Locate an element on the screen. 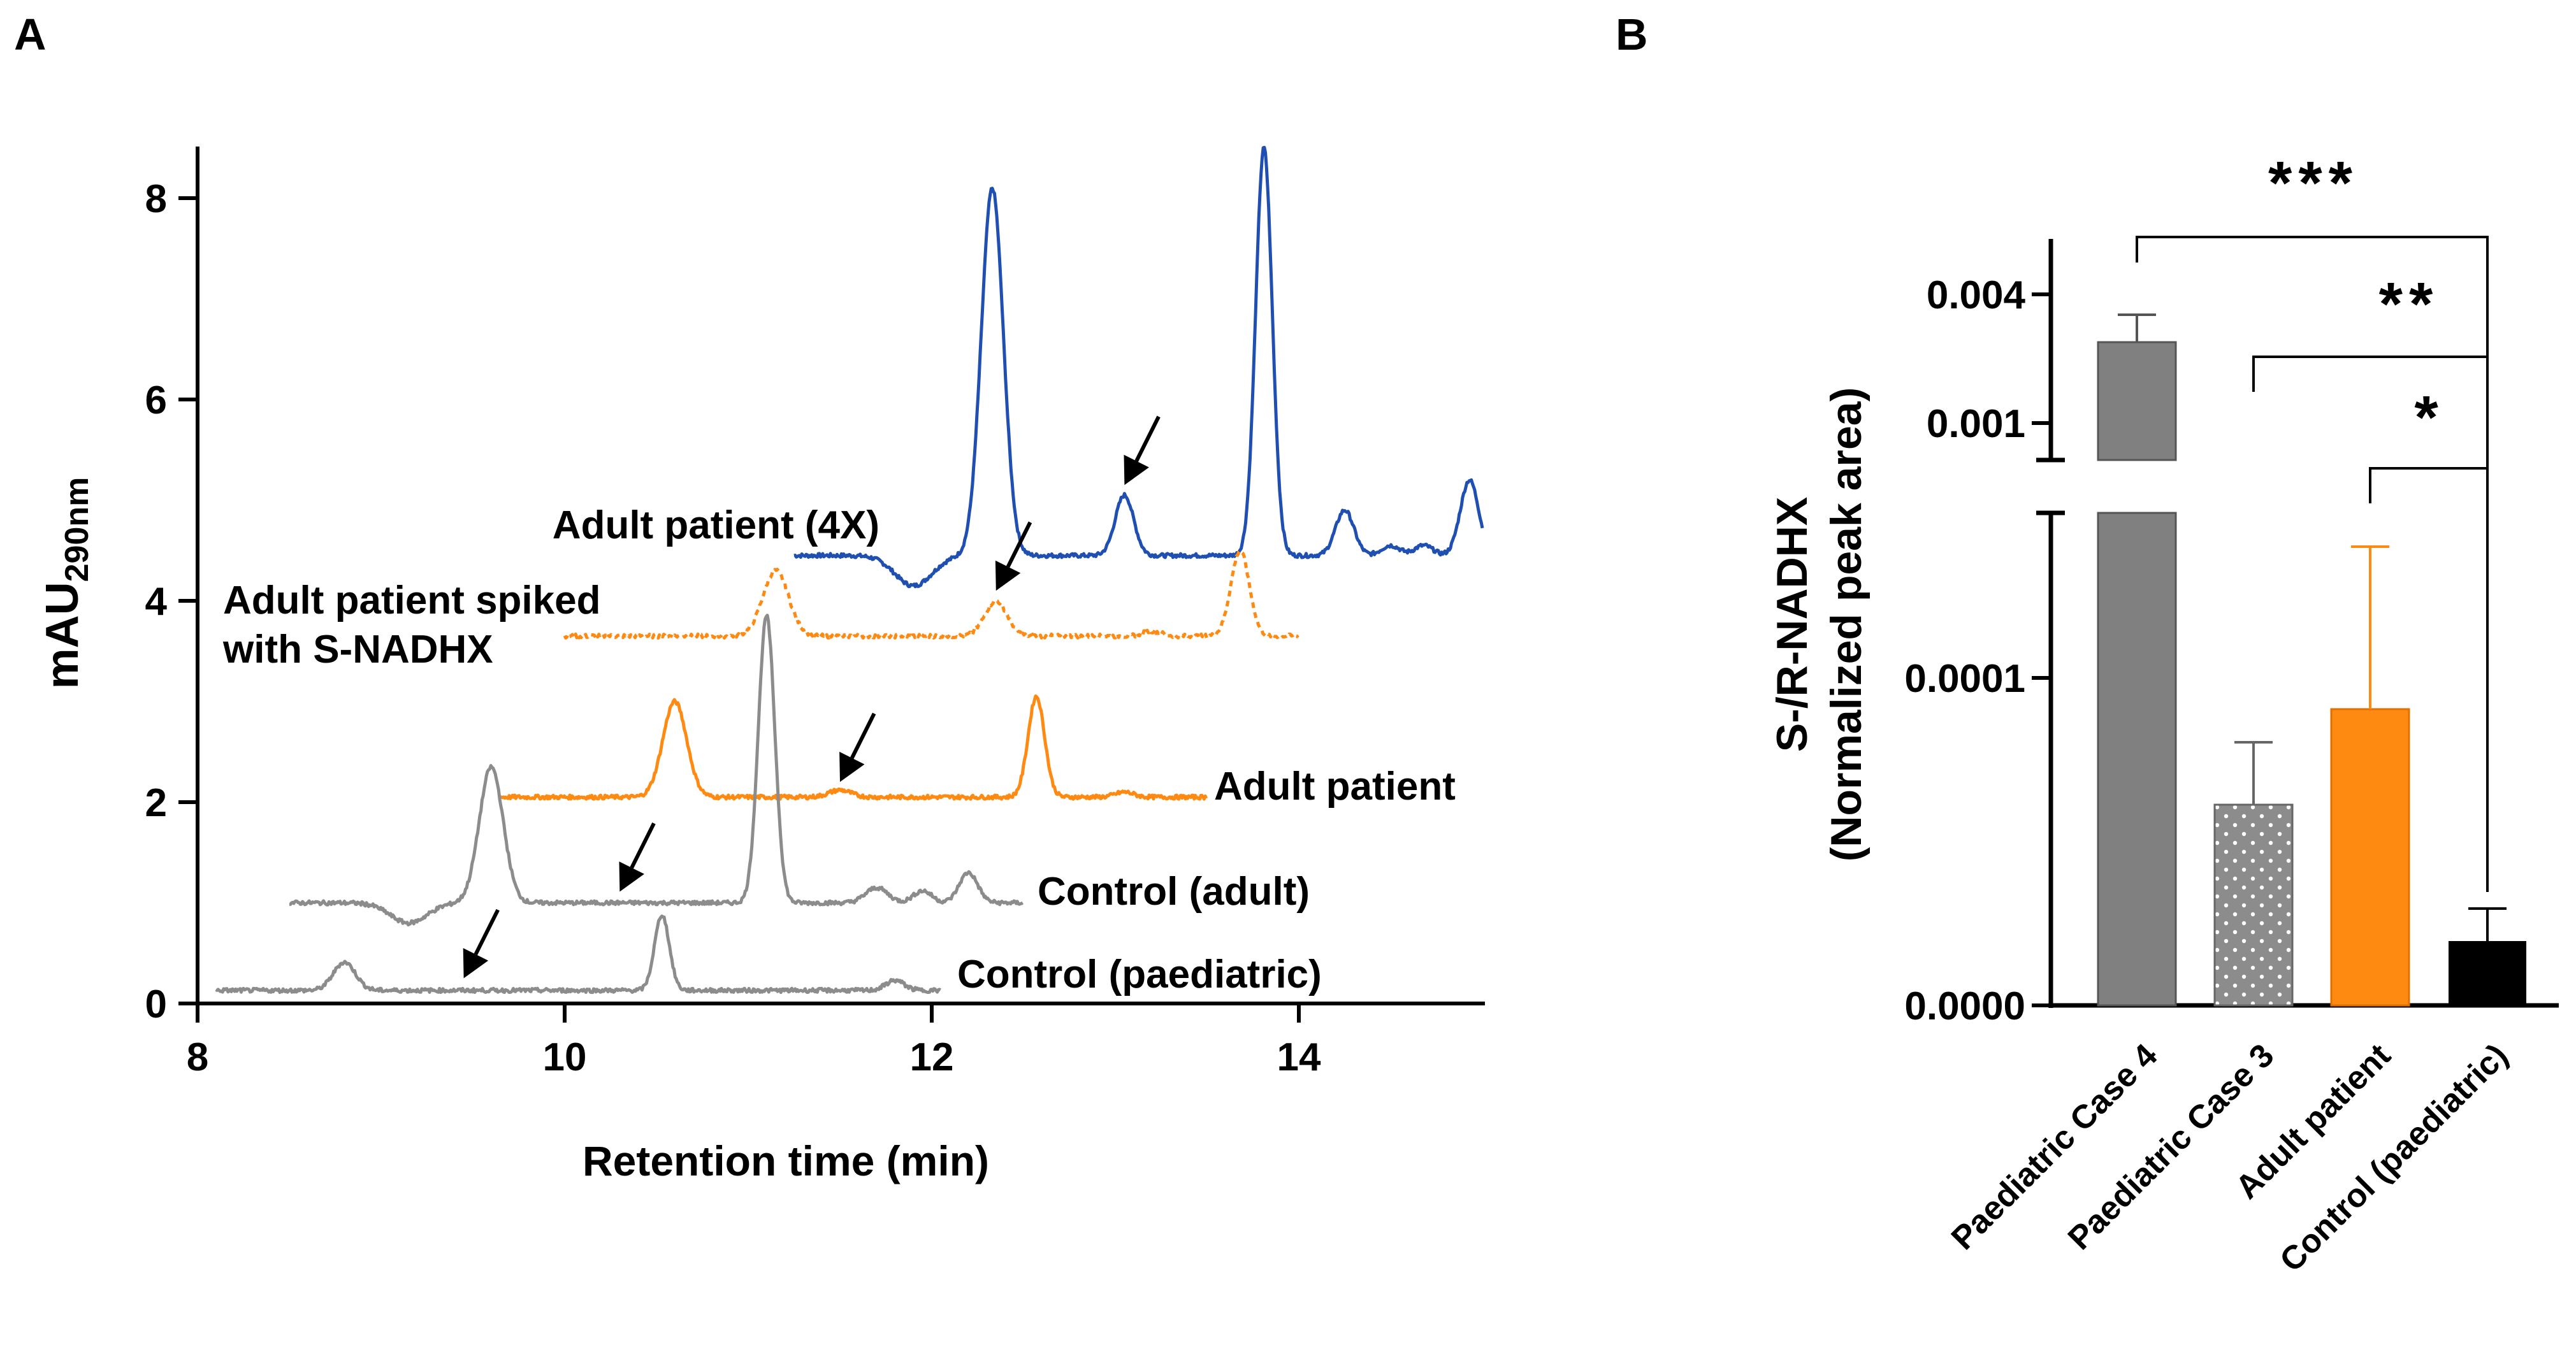 This screenshot has height=1352, width=2576. a-y-axis-sub: 290nm is located at coordinates (77, 529).